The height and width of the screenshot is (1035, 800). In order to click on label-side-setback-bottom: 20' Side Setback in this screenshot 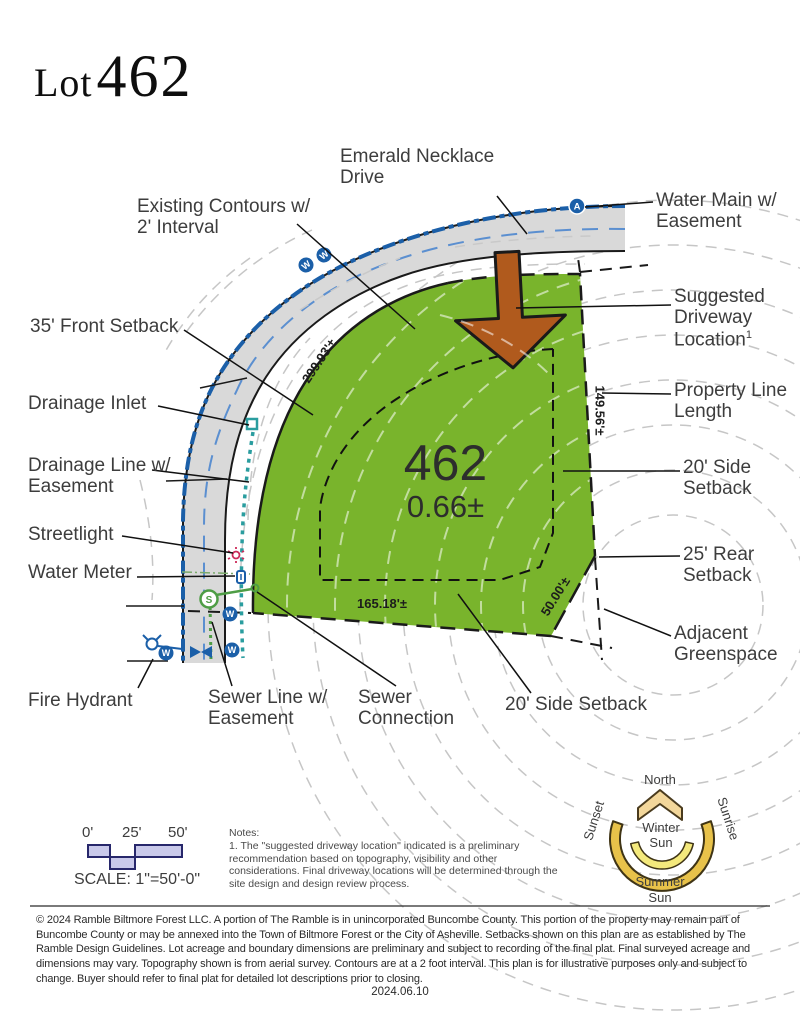, I will do `click(576, 704)`.